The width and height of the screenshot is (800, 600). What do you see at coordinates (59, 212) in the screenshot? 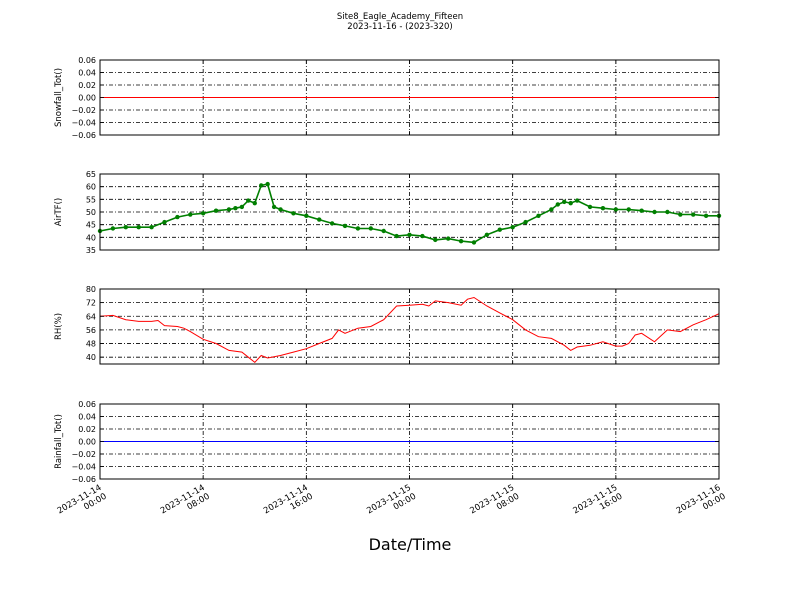
I see `y-axis-label: AirTF()` at bounding box center [59, 212].